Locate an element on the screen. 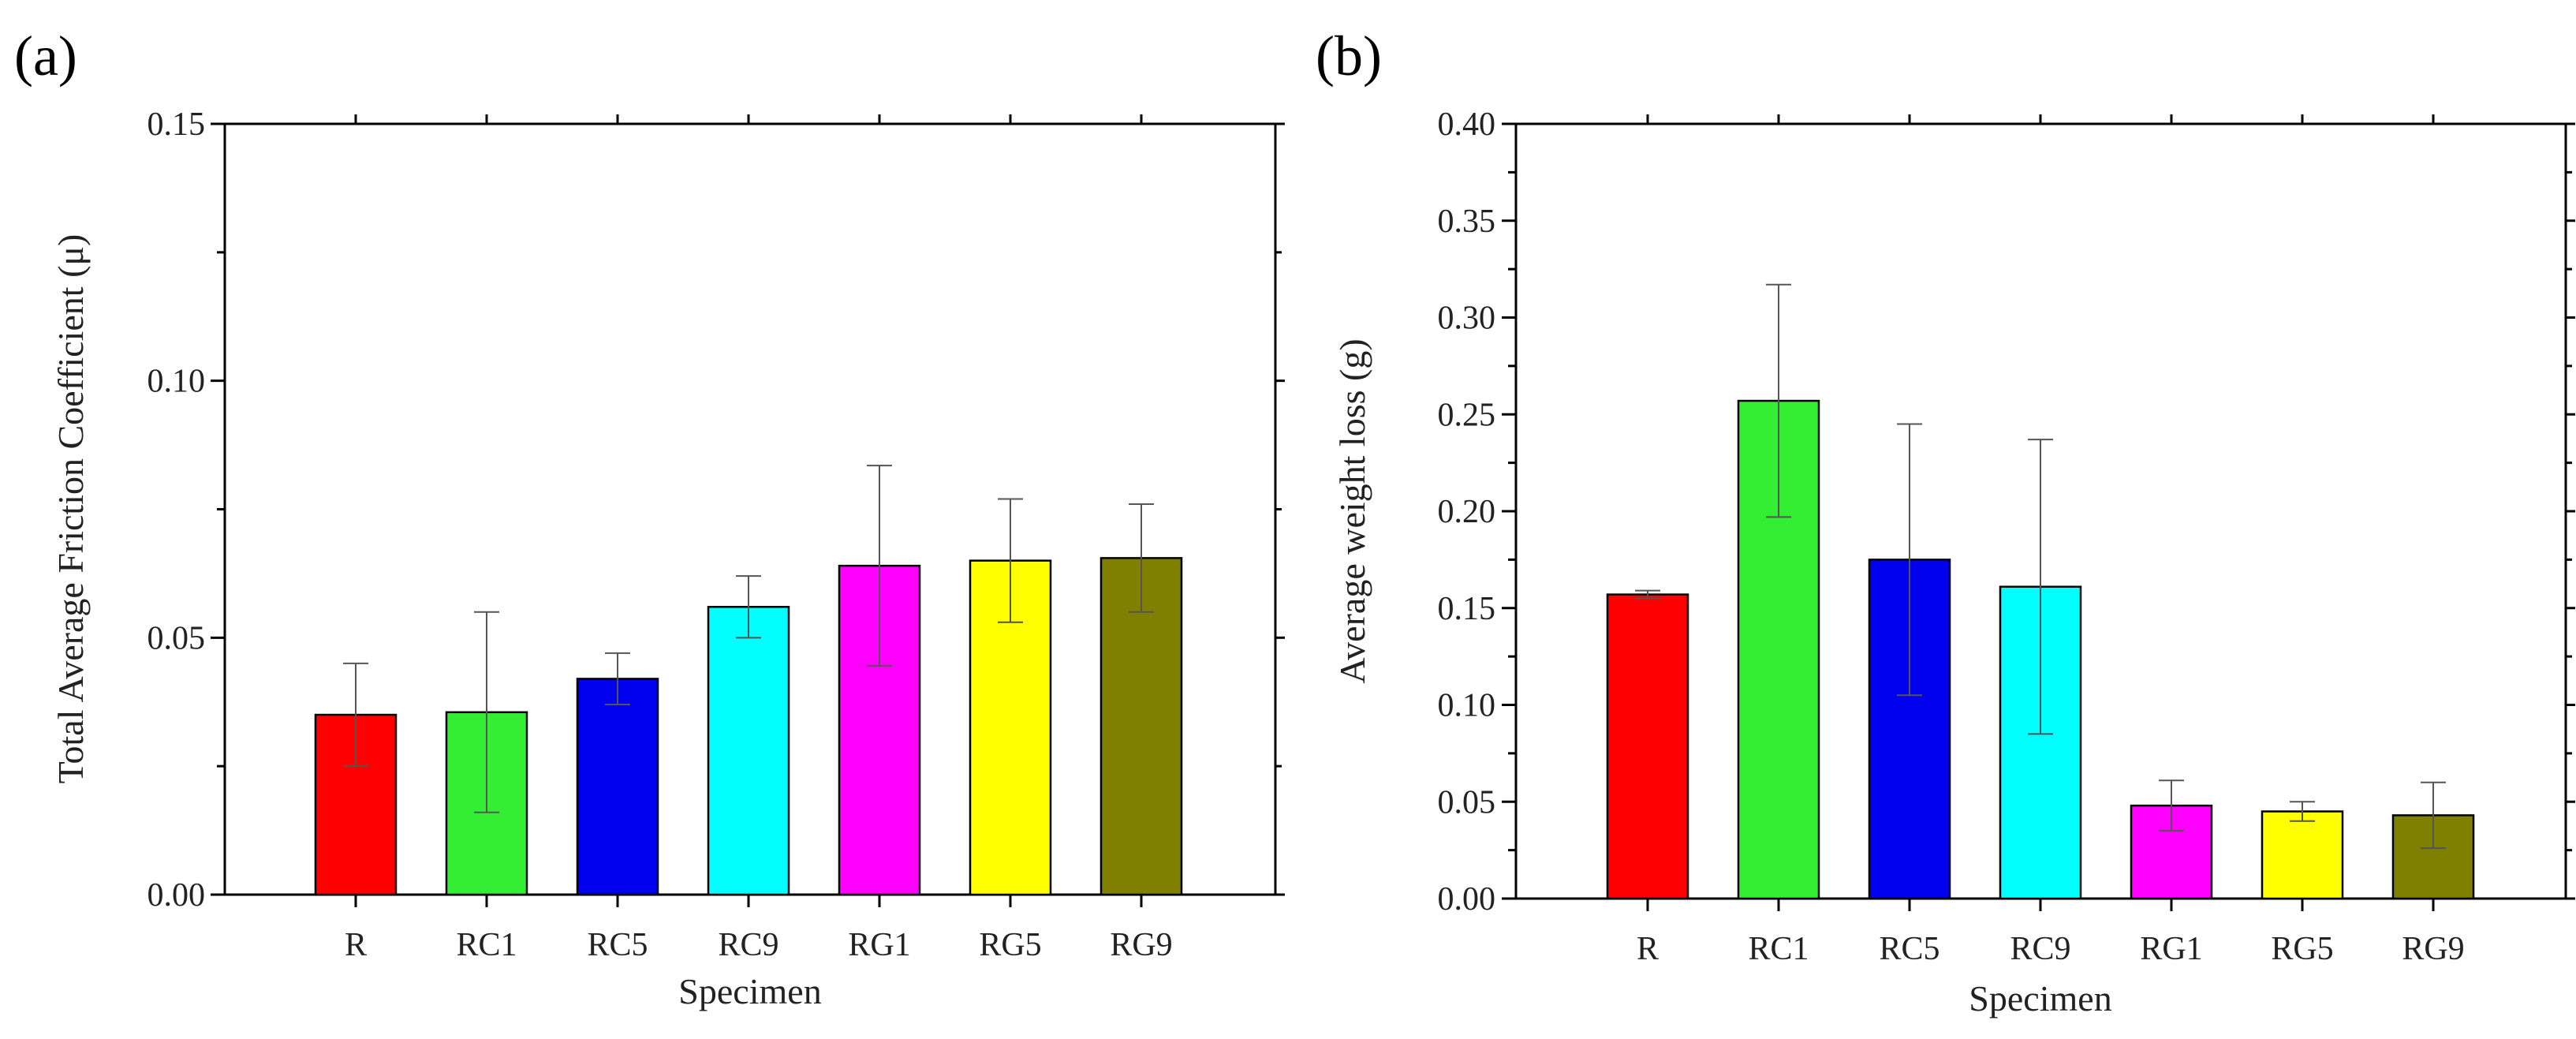 Image resolution: width=2576 pixels, height=1039 pixels. x-axis-title-a: Specimen is located at coordinates (749, 991).